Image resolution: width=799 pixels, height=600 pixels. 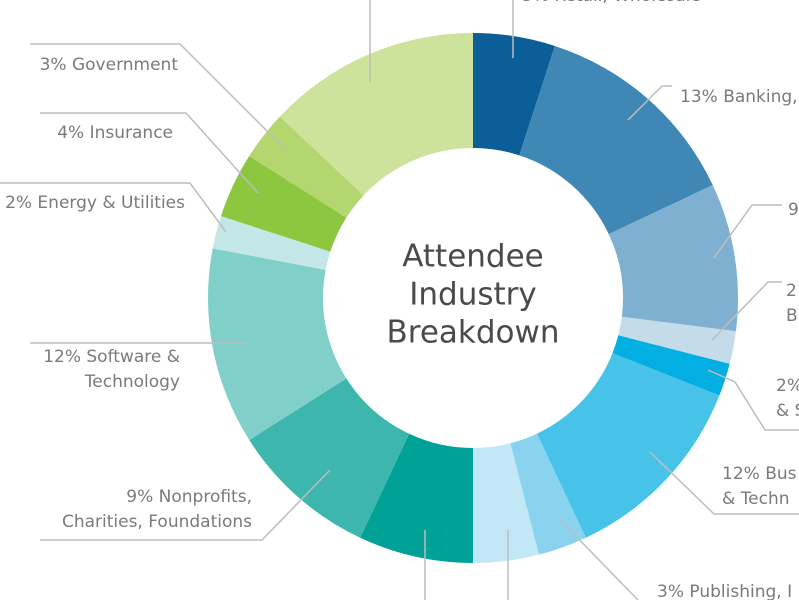 What do you see at coordinates (473, 257) in the screenshot?
I see `title-line: Attendee` at bounding box center [473, 257].